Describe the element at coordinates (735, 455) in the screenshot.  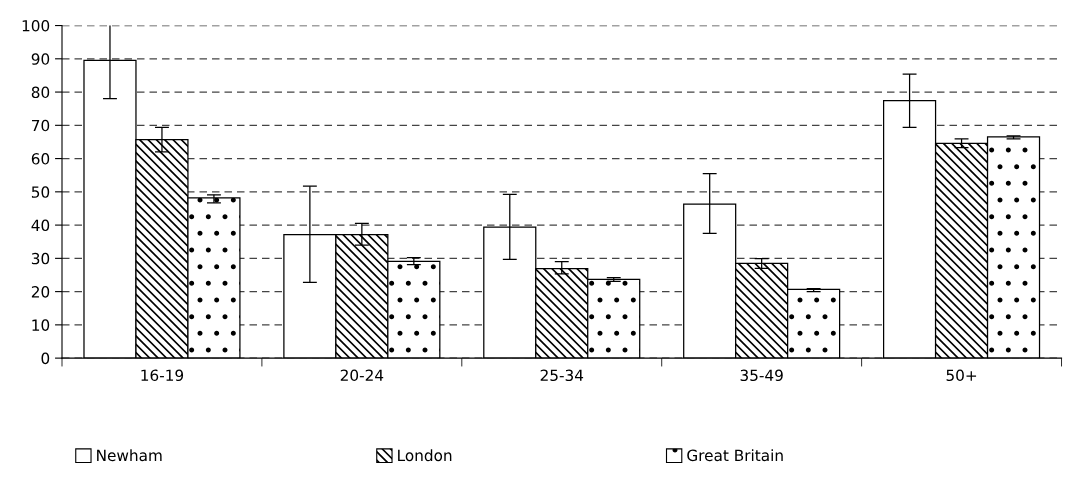
I see `legend-label: Great Britain` at that location.